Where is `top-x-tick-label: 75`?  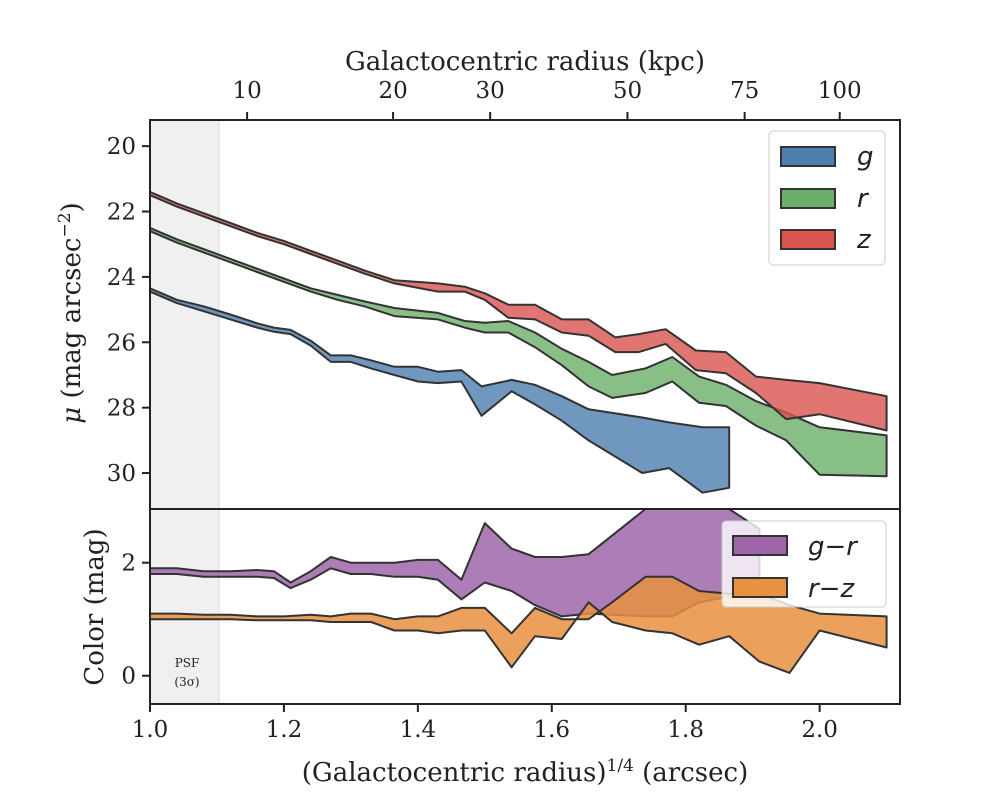 top-x-tick-label: 75 is located at coordinates (744, 91).